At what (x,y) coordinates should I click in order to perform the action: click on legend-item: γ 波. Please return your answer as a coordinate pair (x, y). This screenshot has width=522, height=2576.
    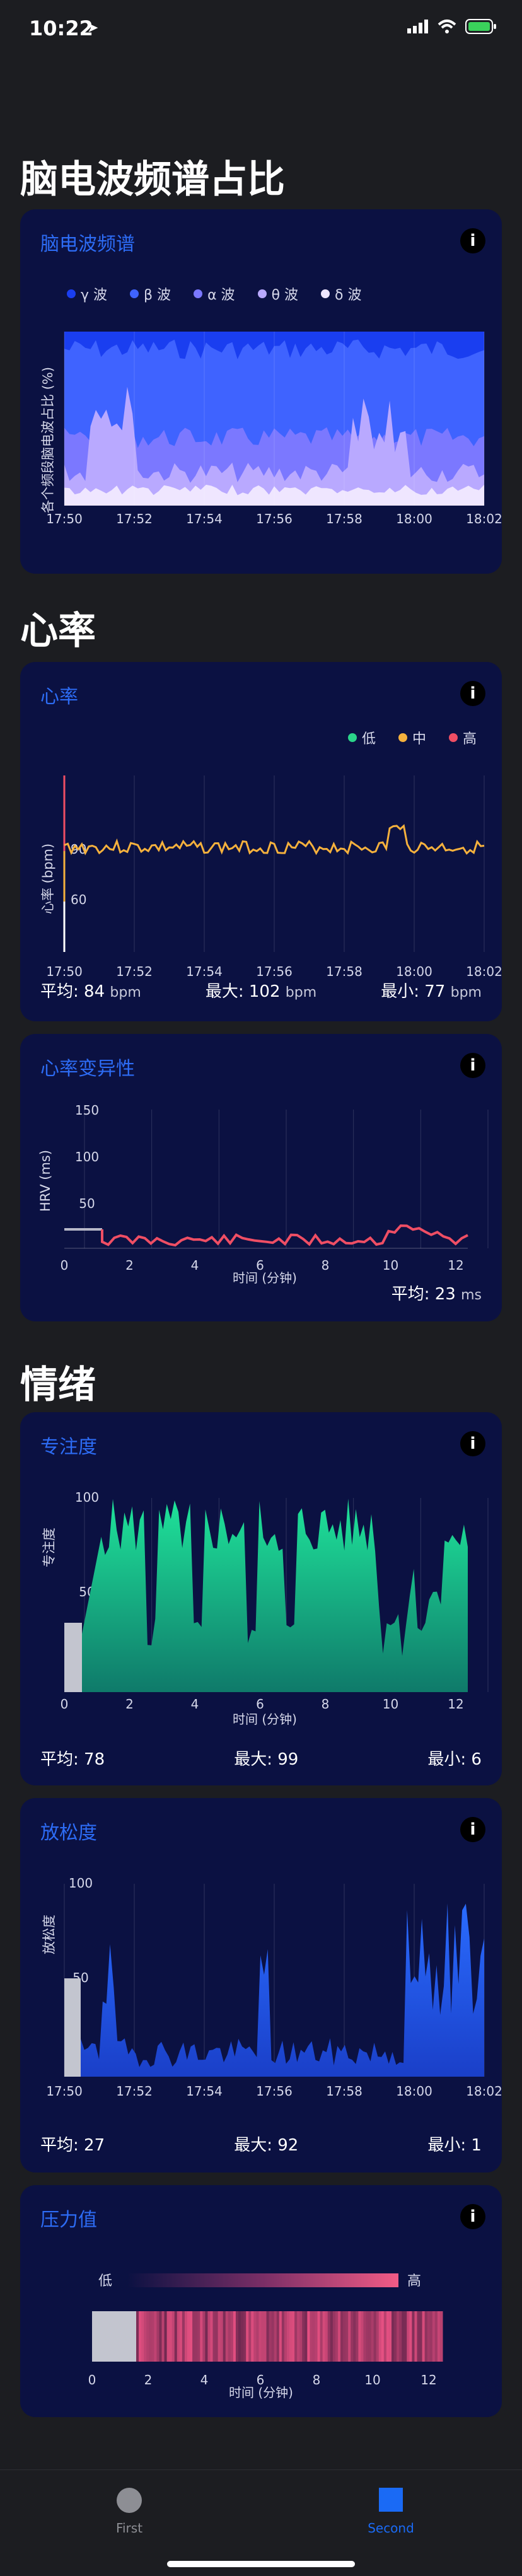
    Looking at the image, I should click on (87, 294).